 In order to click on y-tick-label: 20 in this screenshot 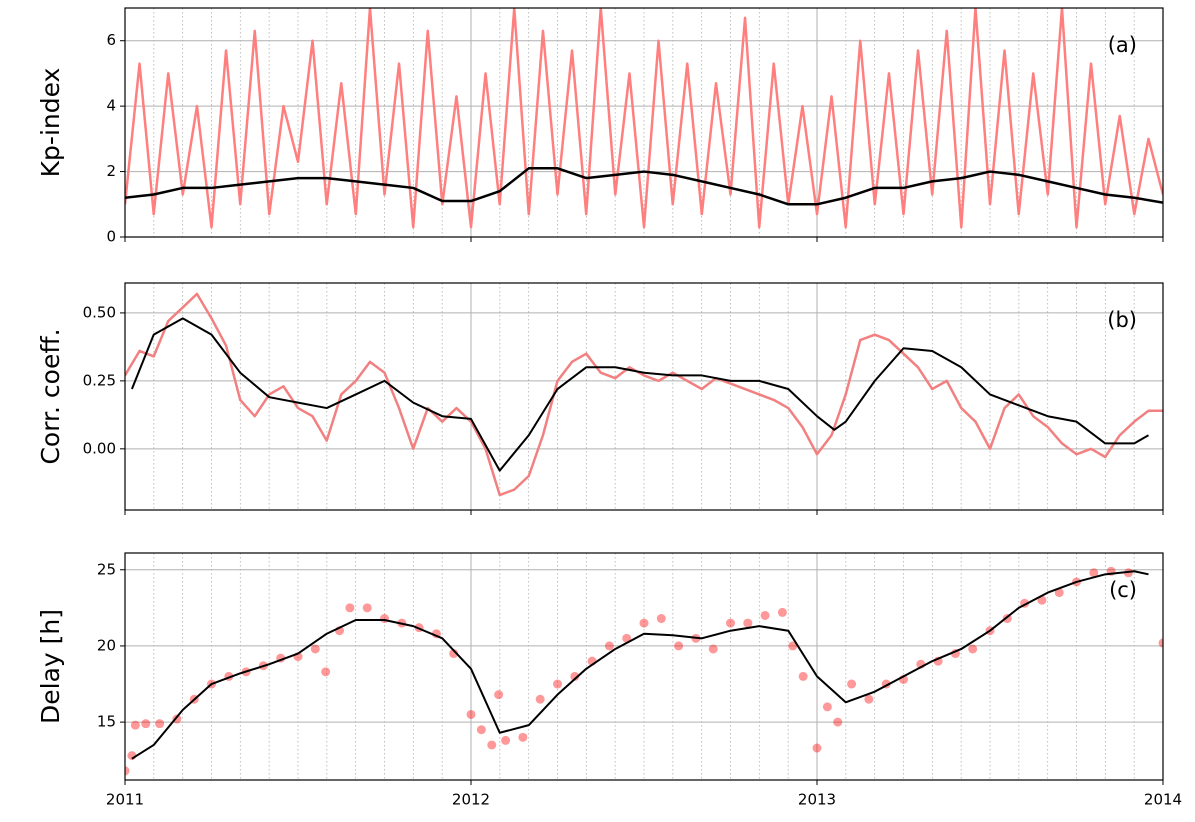, I will do `click(106, 645)`.